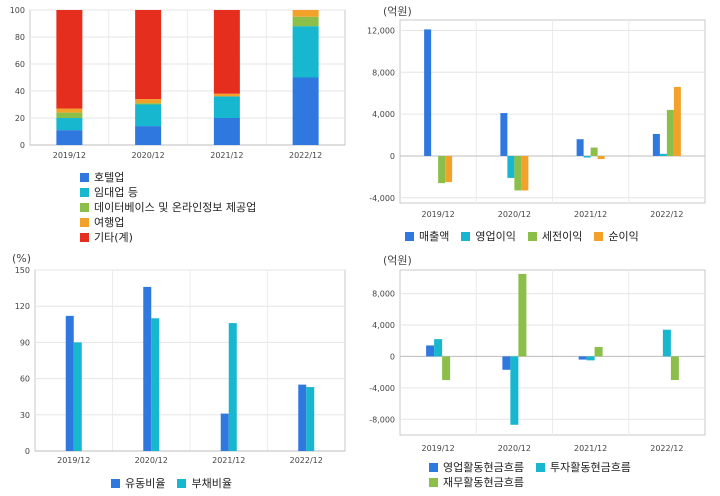  What do you see at coordinates (397, 11) in the screenshot?
I see `income-unit-label: (억원)` at bounding box center [397, 11].